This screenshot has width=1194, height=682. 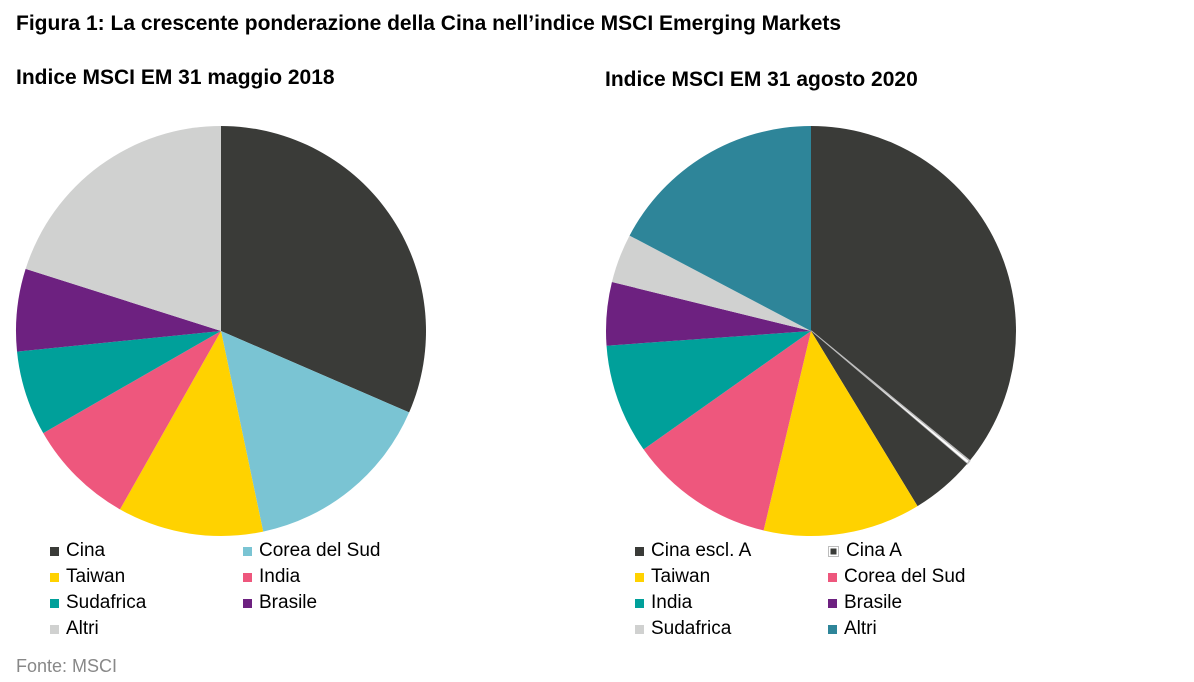 What do you see at coordinates (54, 577) in the screenshot?
I see `legend-swatch-2018-taiwan` at bounding box center [54, 577].